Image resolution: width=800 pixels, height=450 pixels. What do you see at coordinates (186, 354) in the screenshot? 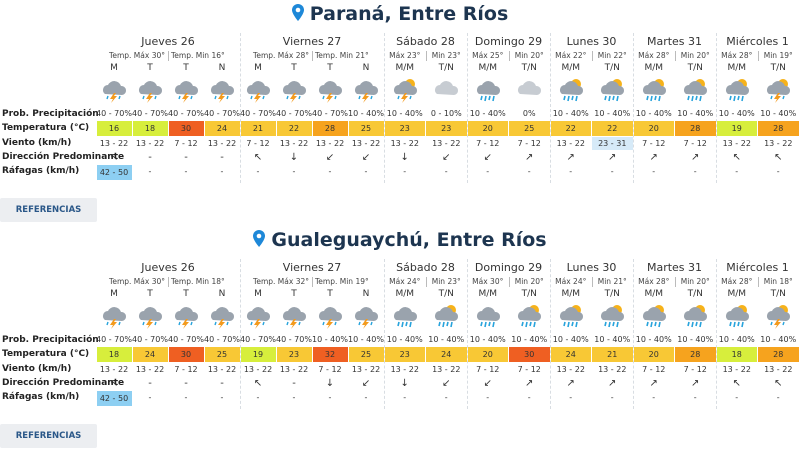
I see `temperature: 30` at bounding box center [186, 354].